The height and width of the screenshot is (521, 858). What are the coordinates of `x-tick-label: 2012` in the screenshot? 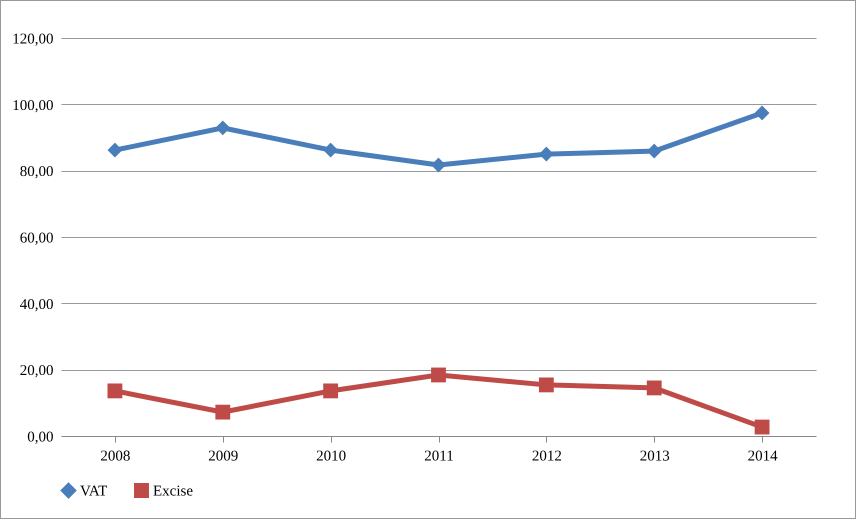 It's located at (547, 456).